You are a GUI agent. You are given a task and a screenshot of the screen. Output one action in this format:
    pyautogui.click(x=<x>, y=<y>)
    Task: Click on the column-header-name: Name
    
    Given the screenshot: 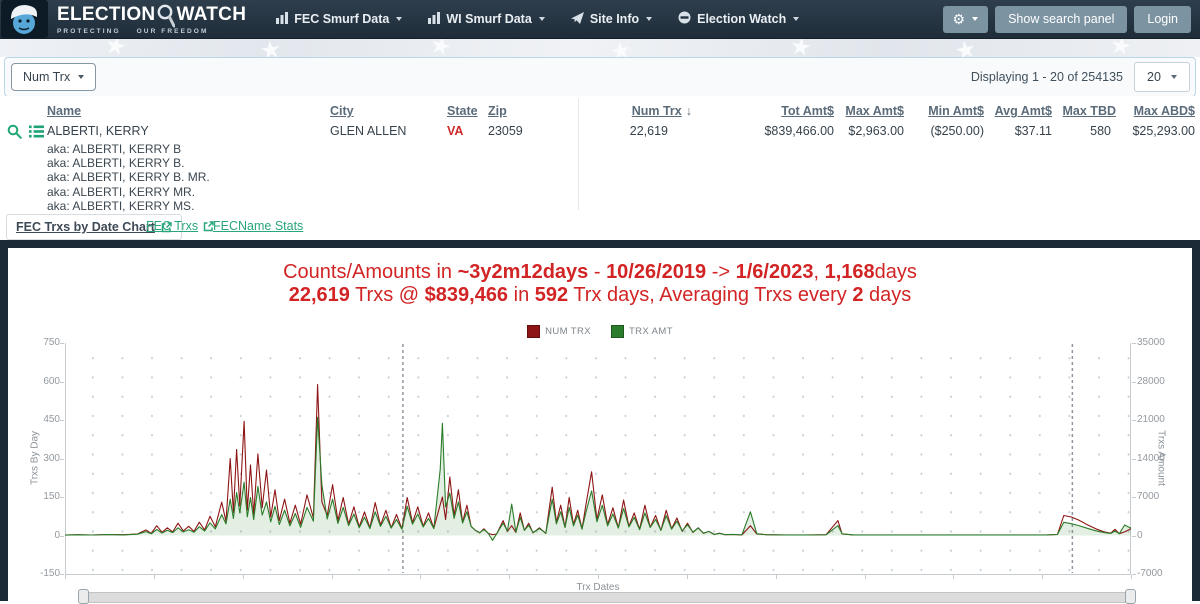 What is the action you would take?
    pyautogui.click(x=64, y=111)
    